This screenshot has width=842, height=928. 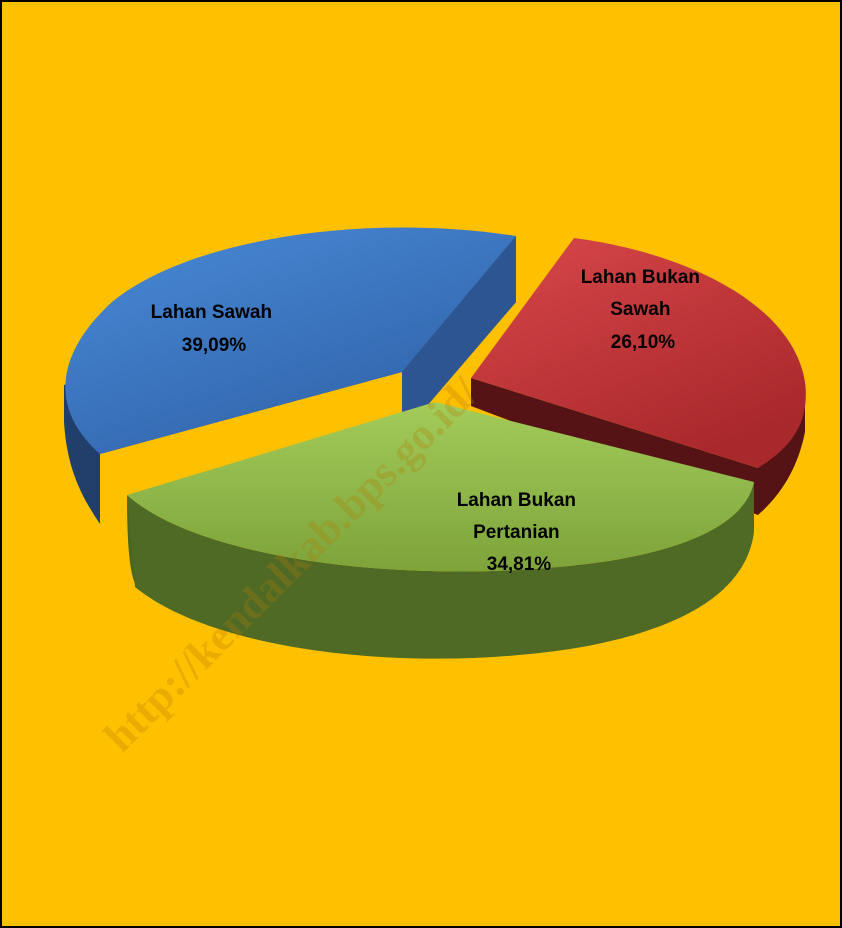 I want to click on label-lahan-sawah: Lahan Sawah 39,09%, so click(x=214, y=329).